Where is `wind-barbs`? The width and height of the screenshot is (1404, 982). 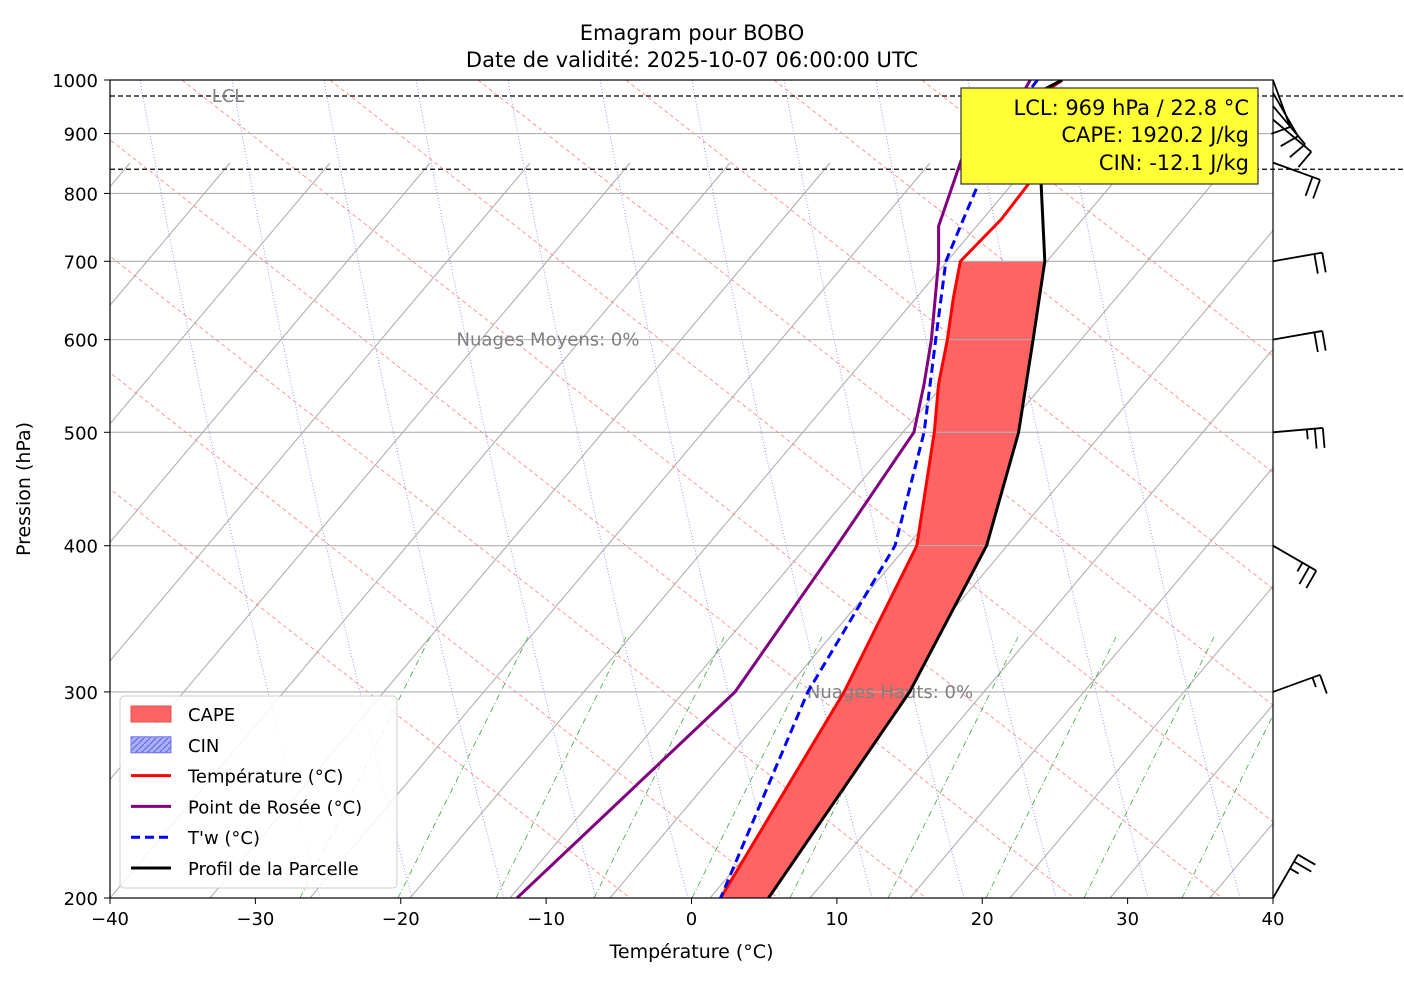 wind-barbs is located at coordinates (1299, 489).